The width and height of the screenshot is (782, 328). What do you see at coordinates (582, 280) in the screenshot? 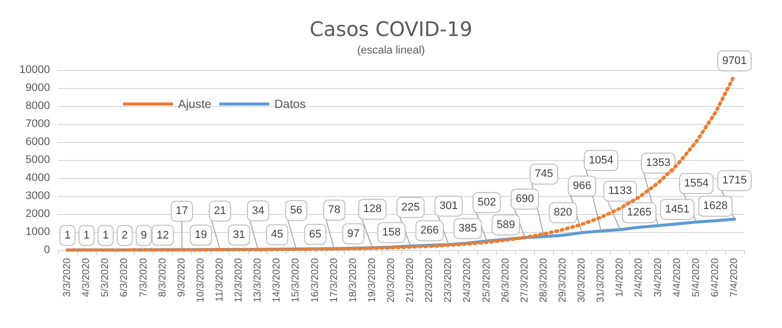
I see `x-tick-label: 30/3/2020` at bounding box center [582, 280].